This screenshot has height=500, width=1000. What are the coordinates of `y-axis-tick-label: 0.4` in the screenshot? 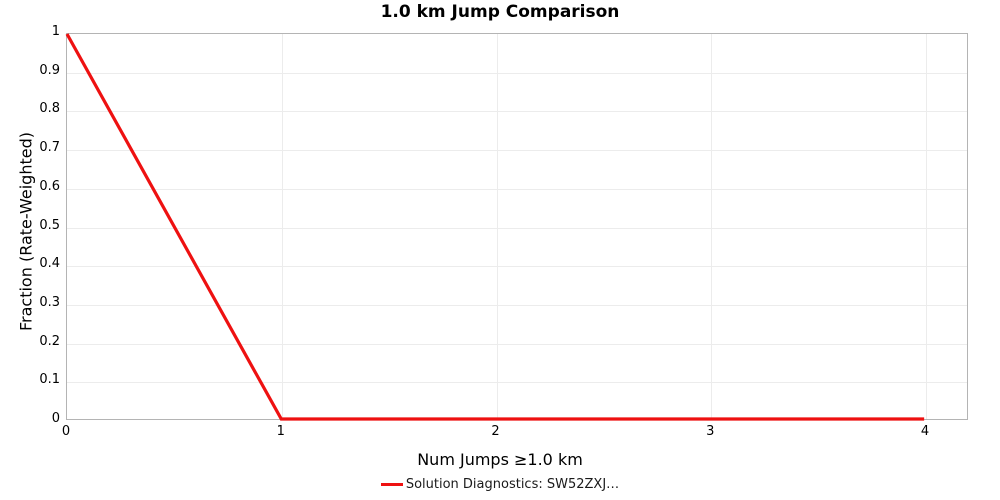 It's located at (49, 264).